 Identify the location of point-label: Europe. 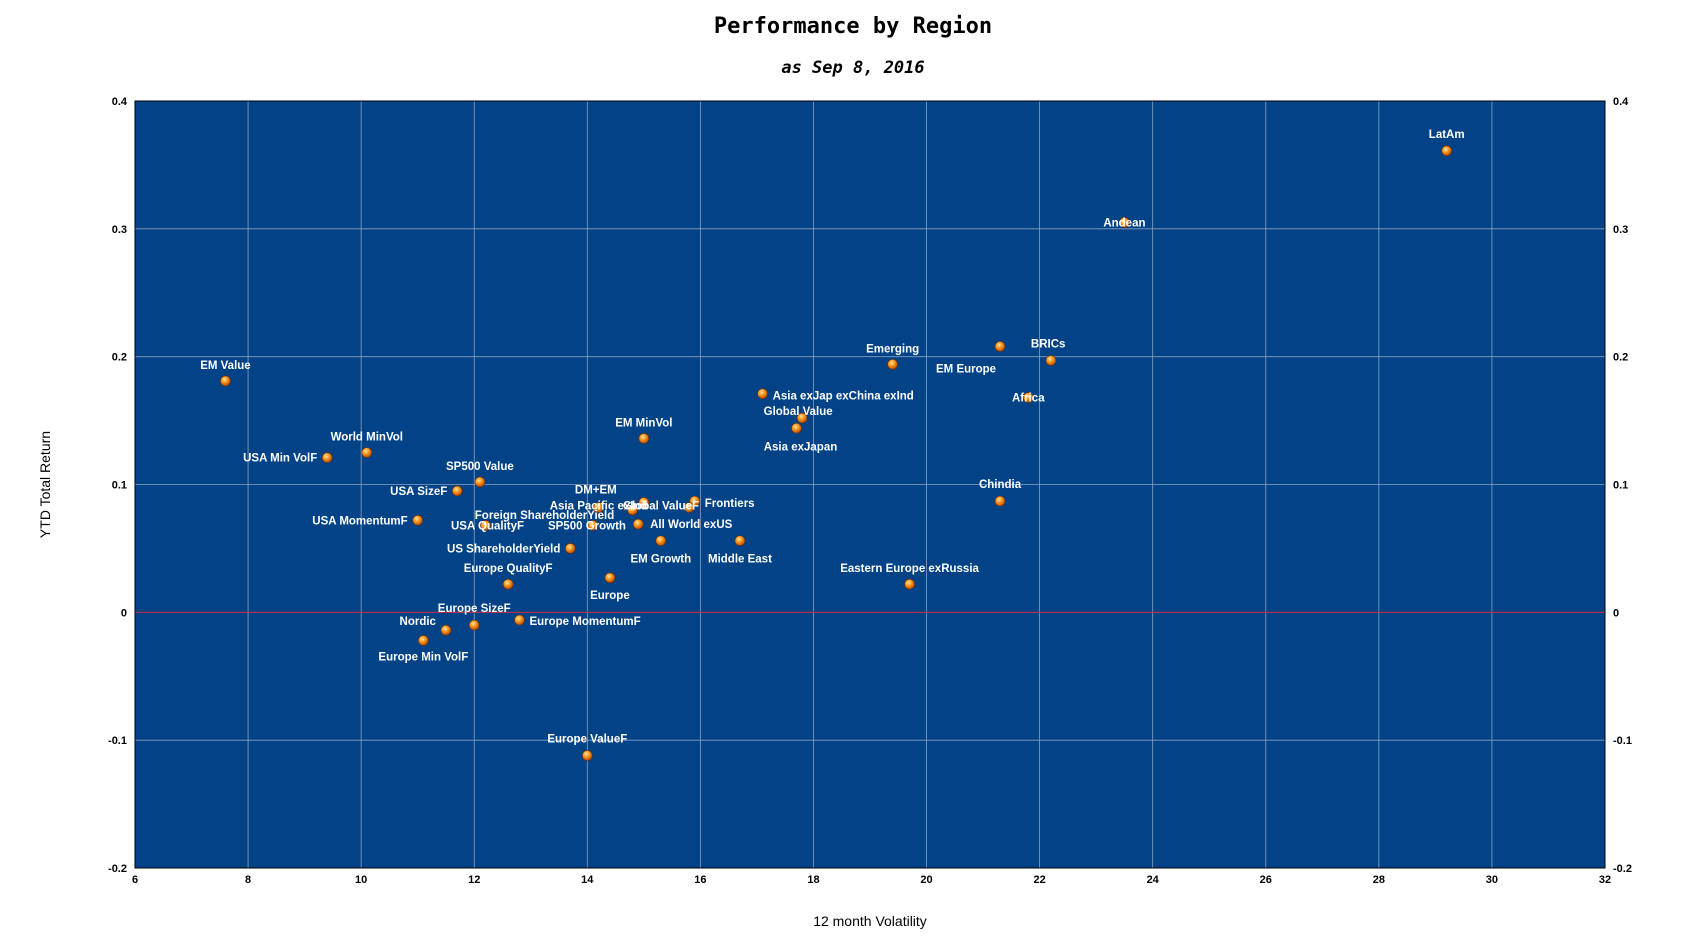
(610, 596).